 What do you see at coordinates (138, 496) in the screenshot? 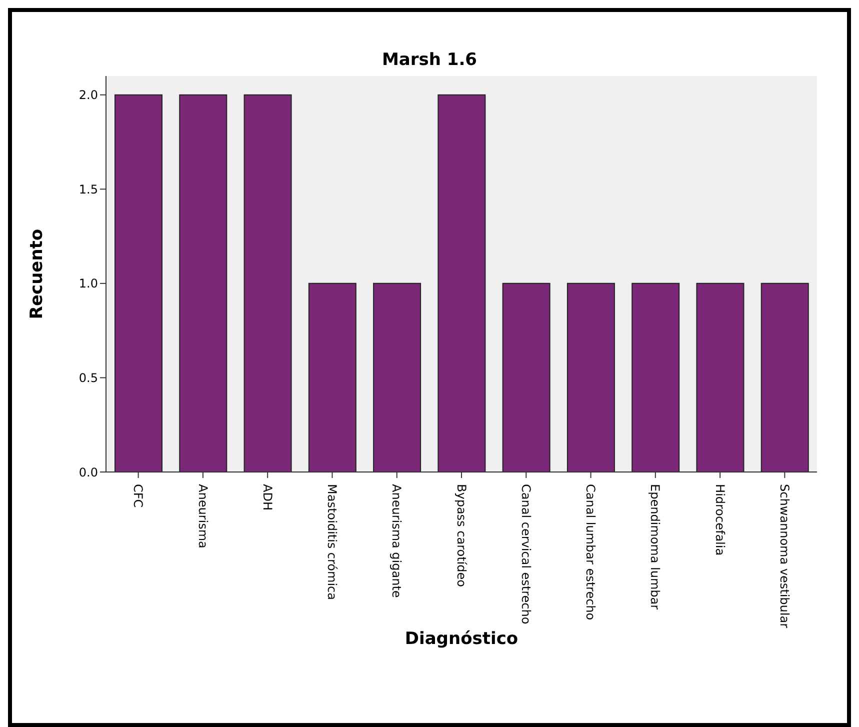
I see `x-tick-label: CFC` at bounding box center [138, 496].